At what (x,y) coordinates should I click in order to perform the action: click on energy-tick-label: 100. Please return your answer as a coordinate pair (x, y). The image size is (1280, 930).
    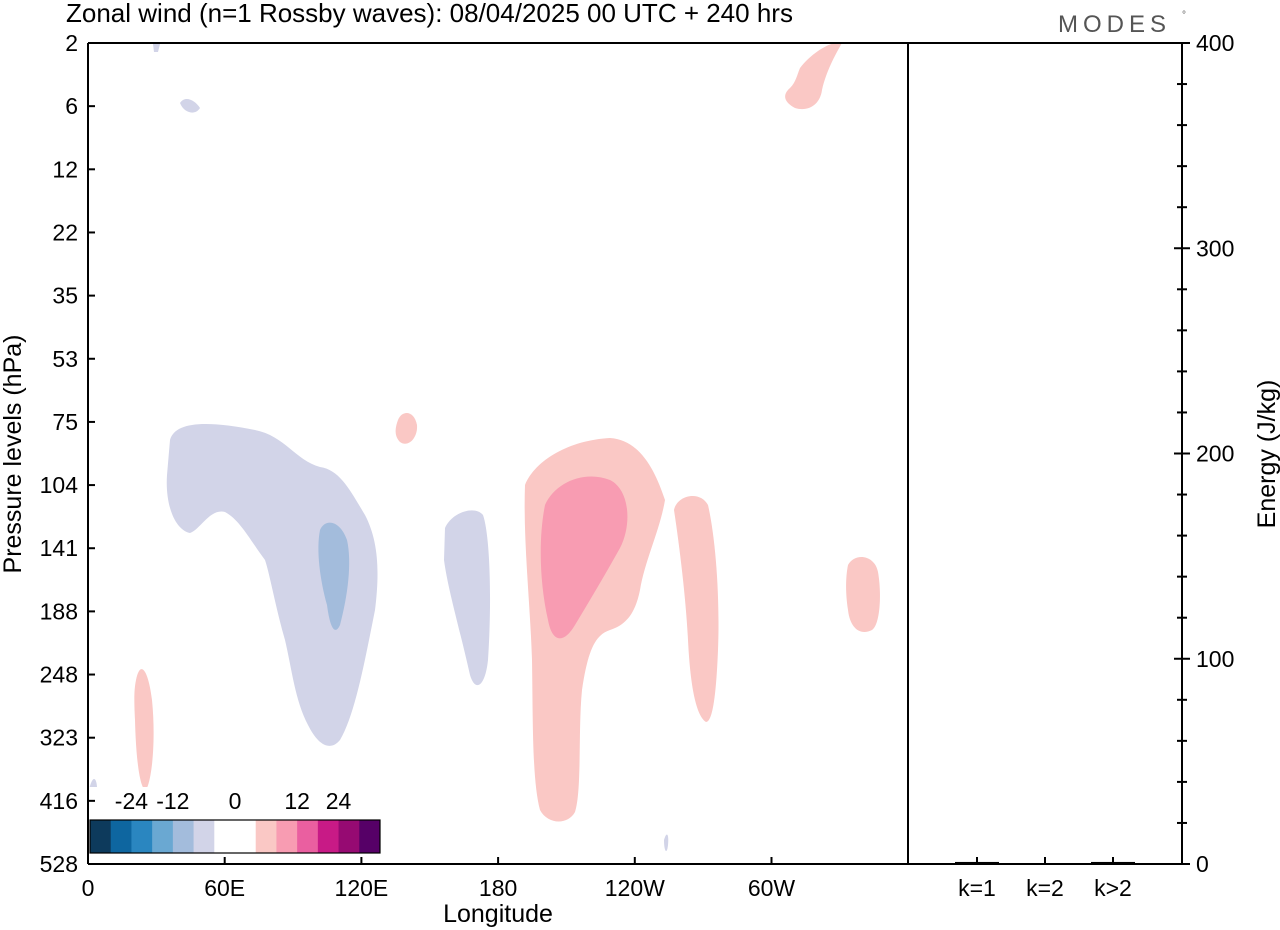
    Looking at the image, I should click on (1215, 659).